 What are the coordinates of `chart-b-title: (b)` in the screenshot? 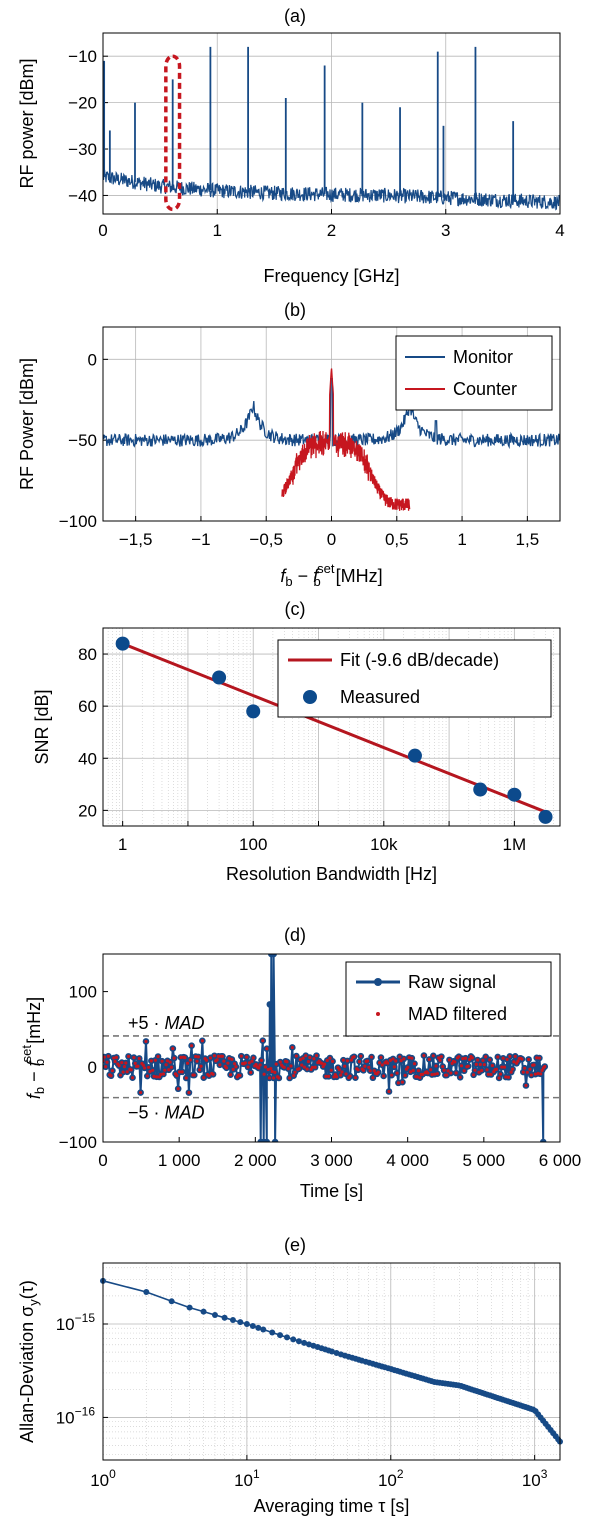 It's located at (295, 310).